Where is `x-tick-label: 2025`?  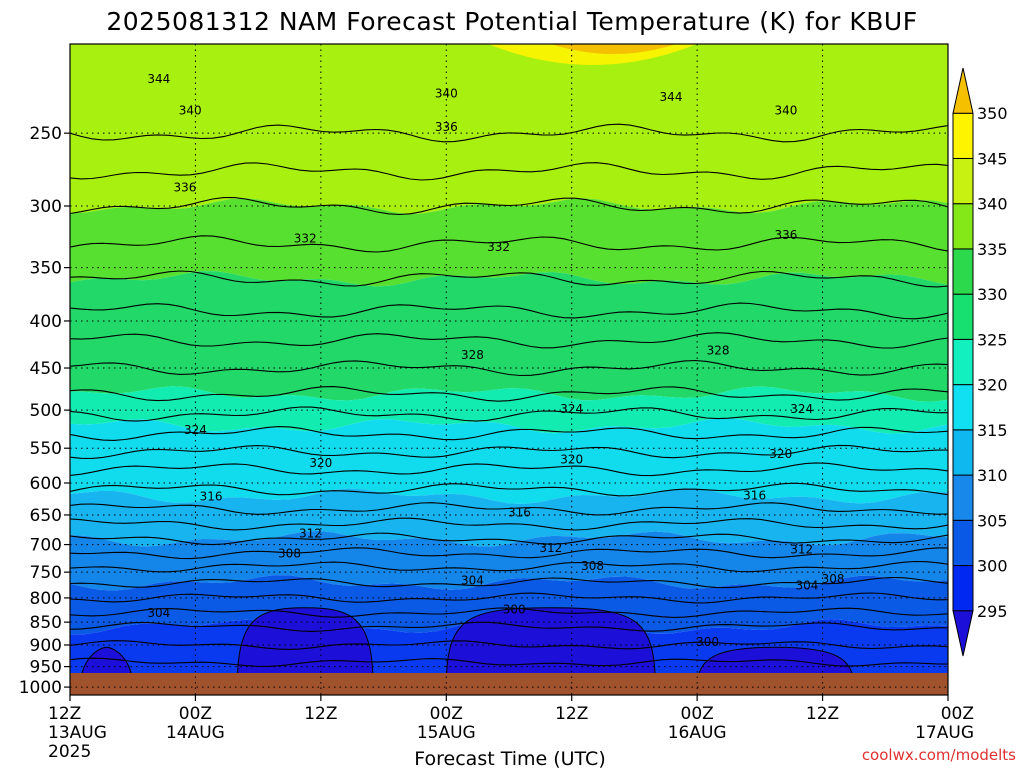
x-tick-label: 2025 is located at coordinates (69, 752).